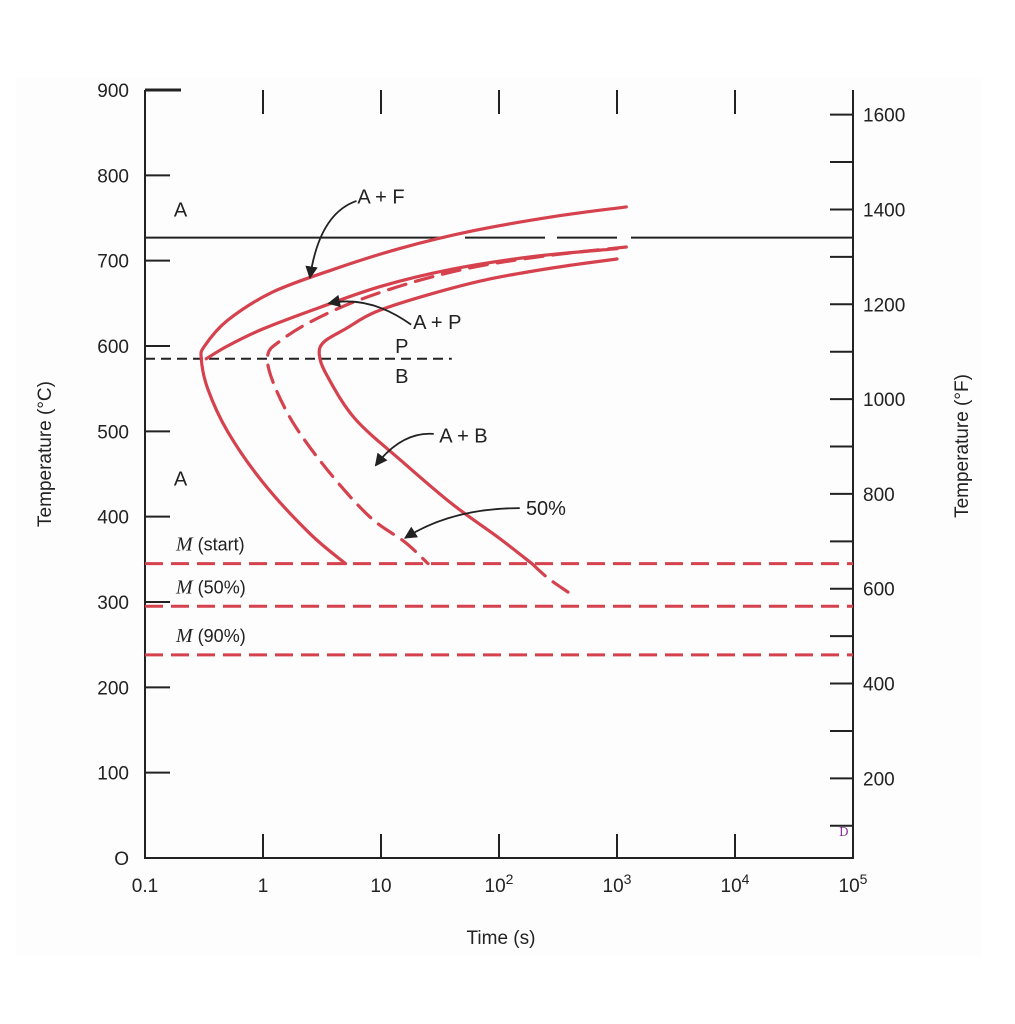  Describe the element at coordinates (401, 377) in the screenshot. I see `annotation-label: B` at that location.